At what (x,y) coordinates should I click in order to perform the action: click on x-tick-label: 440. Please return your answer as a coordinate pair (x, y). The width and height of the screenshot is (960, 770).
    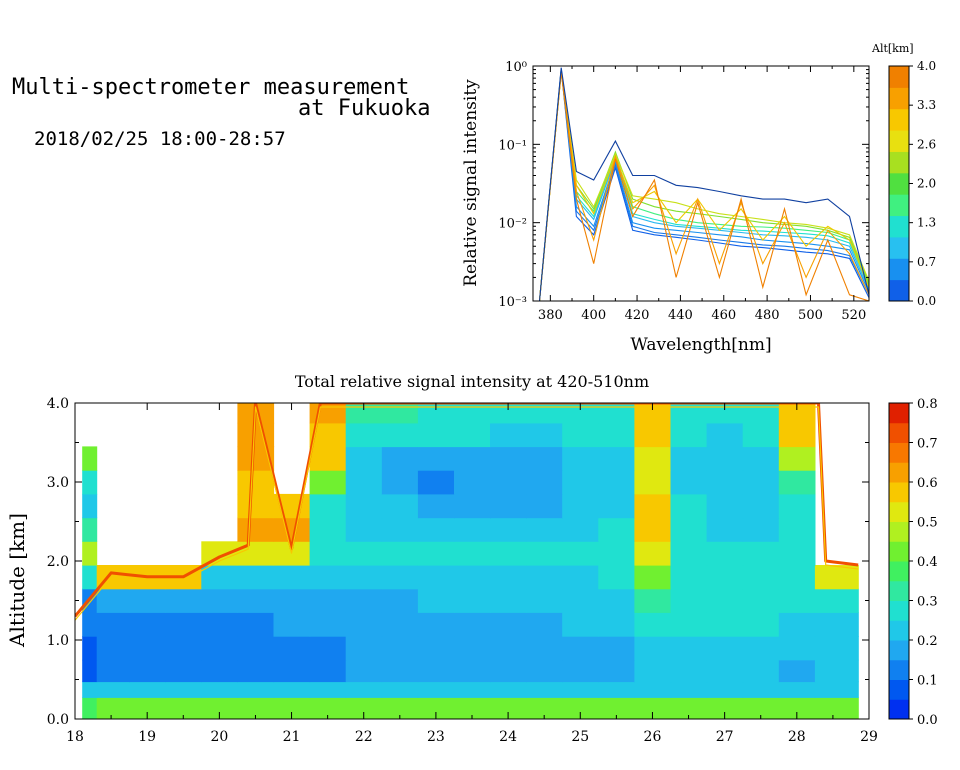
    Looking at the image, I should click on (680, 315).